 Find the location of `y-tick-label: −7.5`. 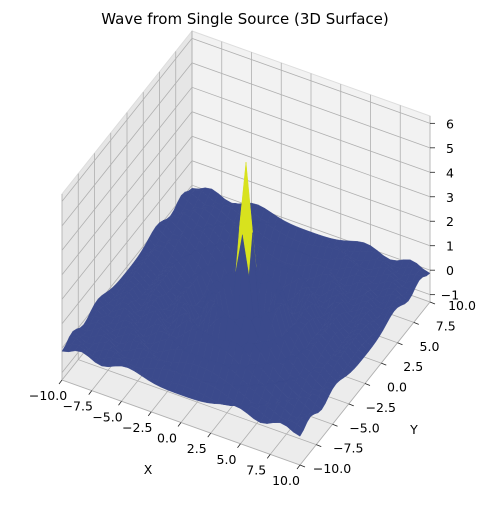

y-tick-label: −7.5 is located at coordinates (348, 448).